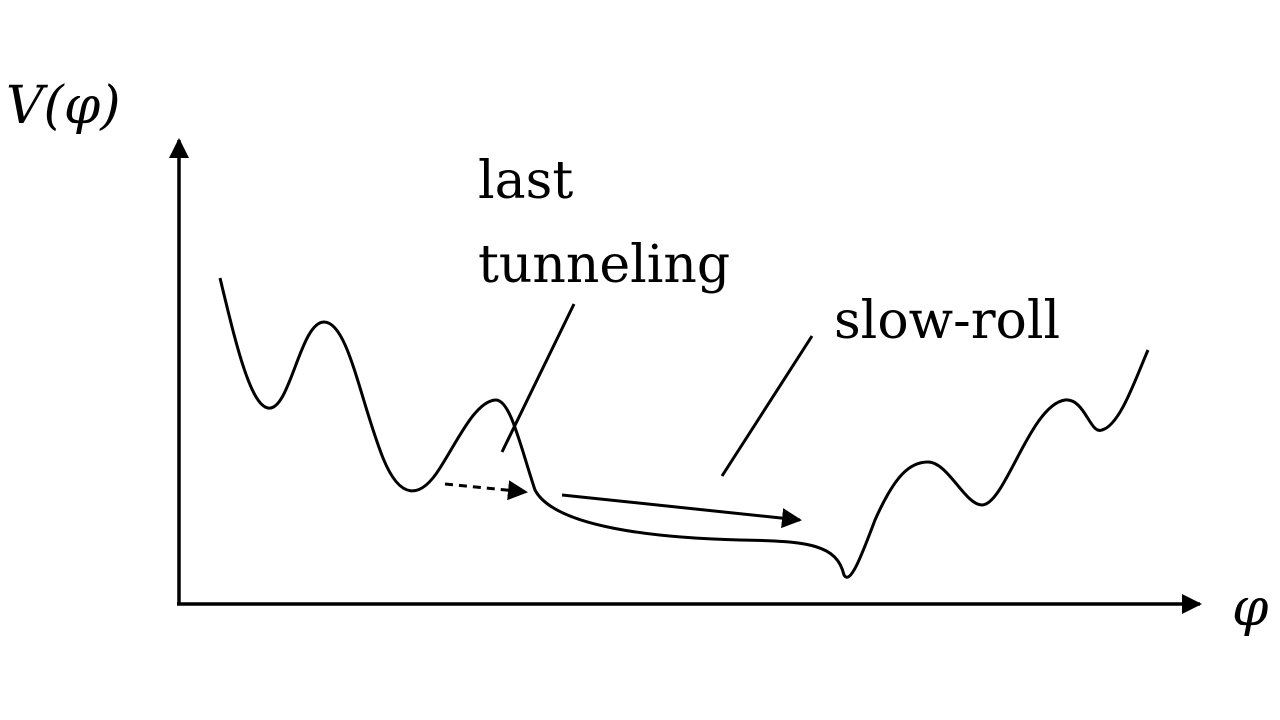 This screenshot has height=720, width=1280. Describe the element at coordinates (947, 321) in the screenshot. I see `slow-roll-label: slow-roll` at that location.